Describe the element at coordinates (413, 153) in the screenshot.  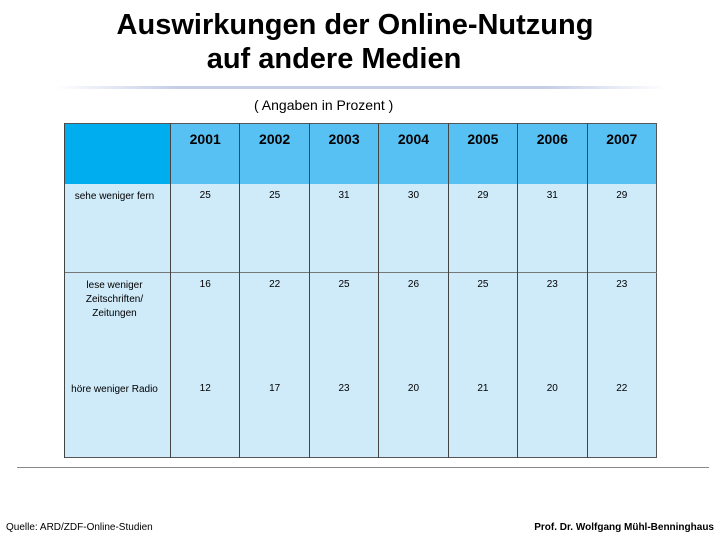
I see `year-header: 2004` at that location.